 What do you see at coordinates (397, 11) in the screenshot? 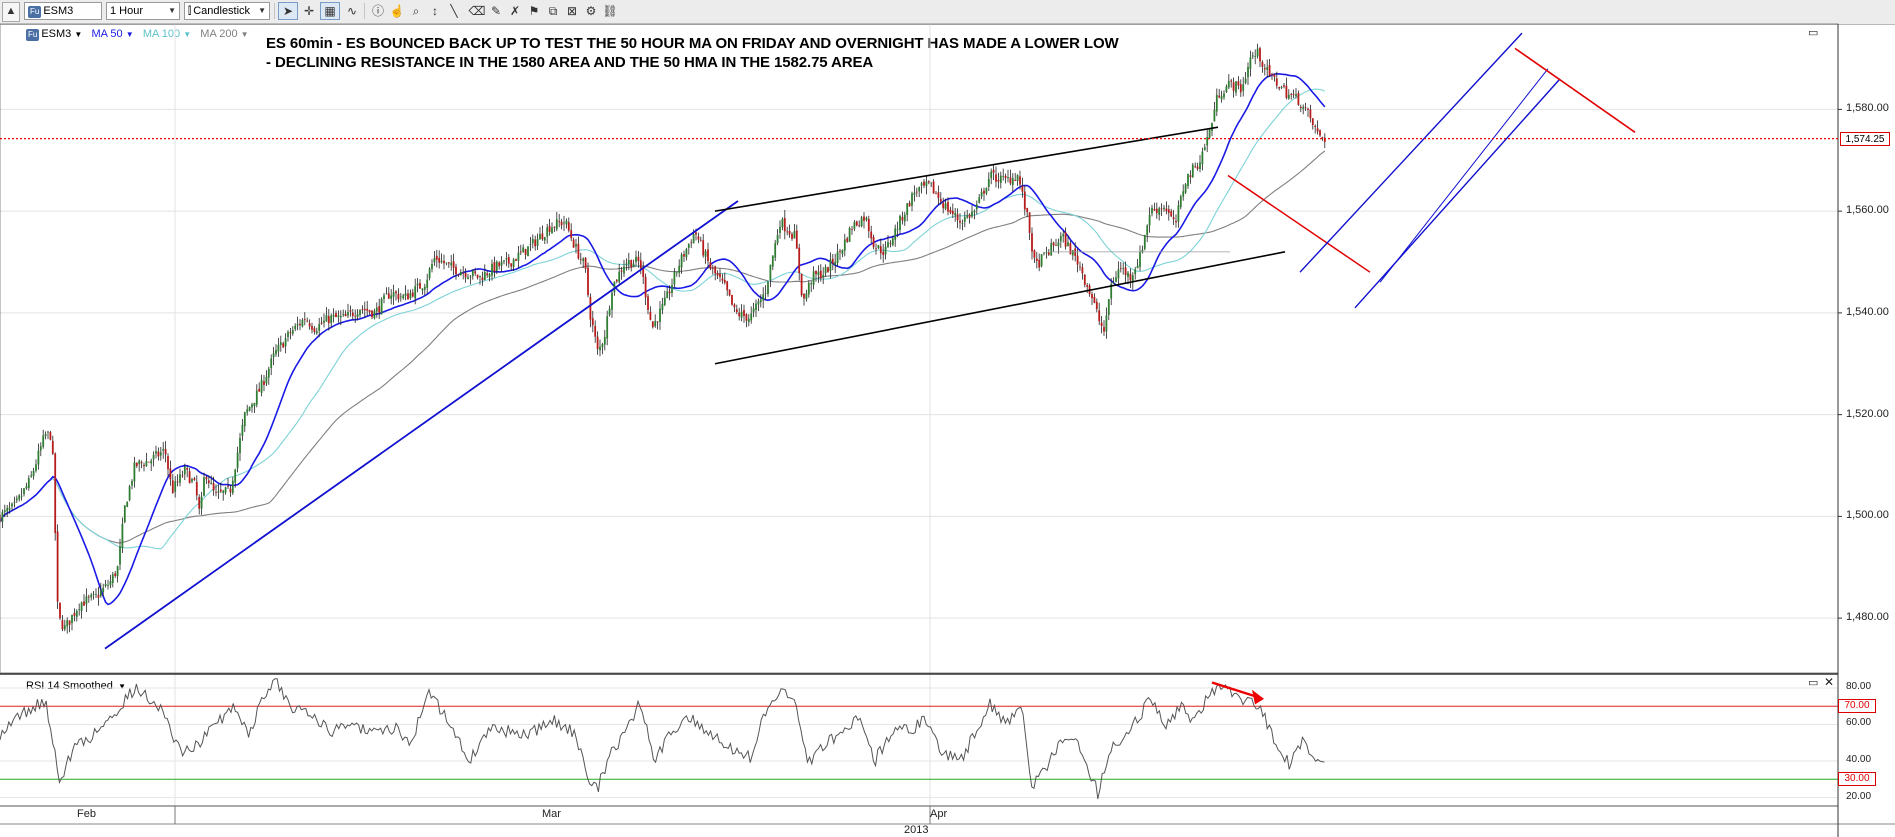
I see `pan-tool-button: ☝` at bounding box center [397, 11].